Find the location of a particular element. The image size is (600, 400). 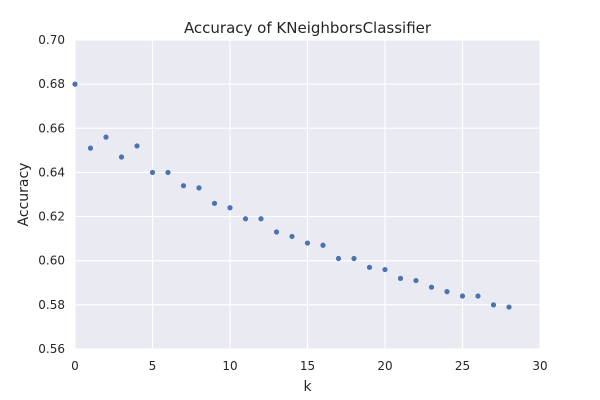

x-tick-label: 10 is located at coordinates (229, 366).